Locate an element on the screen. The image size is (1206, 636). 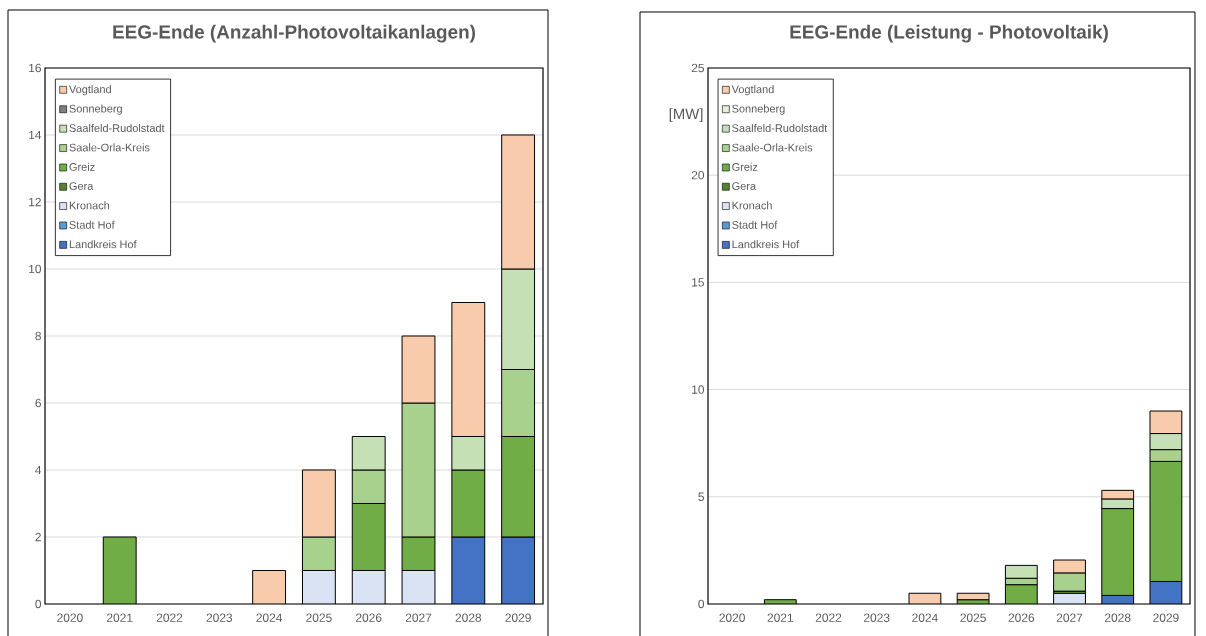
y-tick-label: 14 is located at coordinates (35, 135).